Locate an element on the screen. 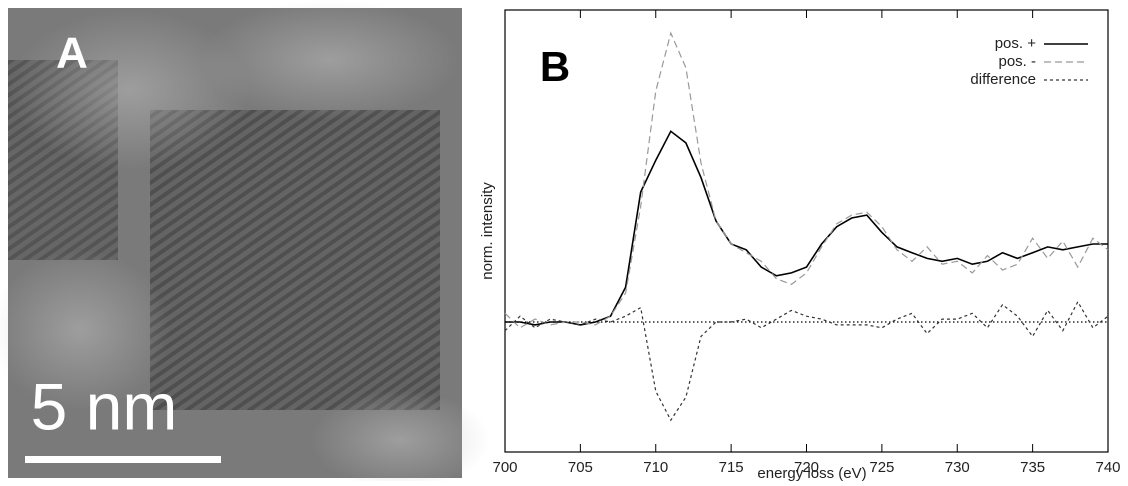  x-axis-label: energy loss (eV) is located at coordinates (811, 473).